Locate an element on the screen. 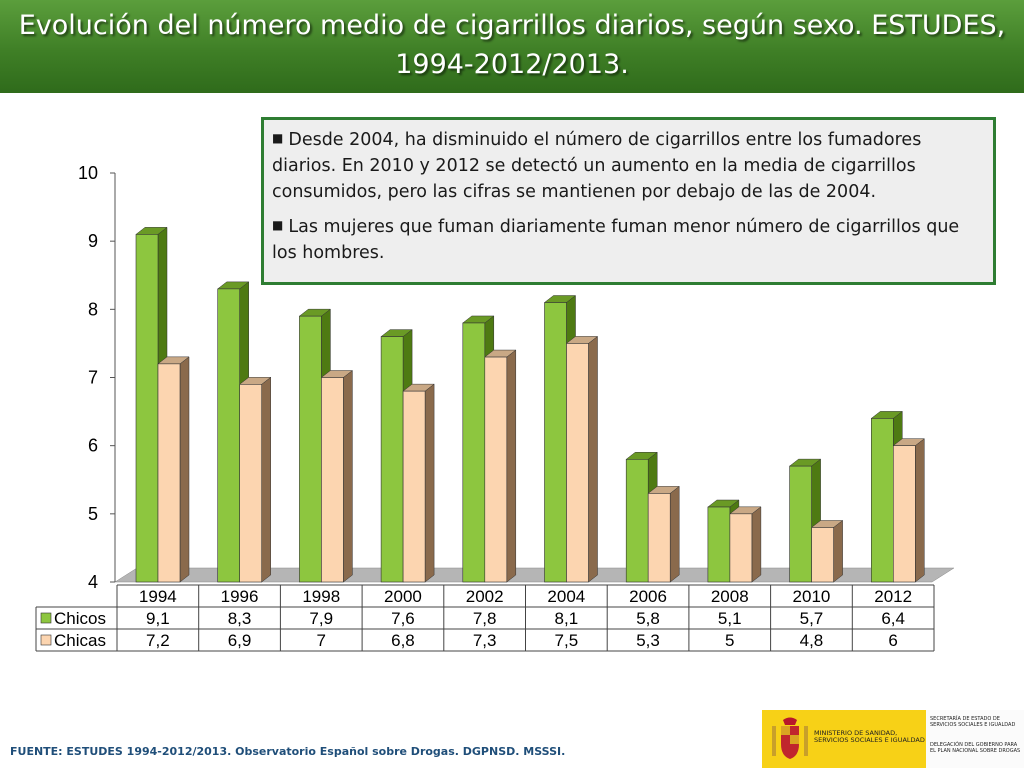 The width and height of the screenshot is (1024, 768). data-label: 5,7 is located at coordinates (812, 618).